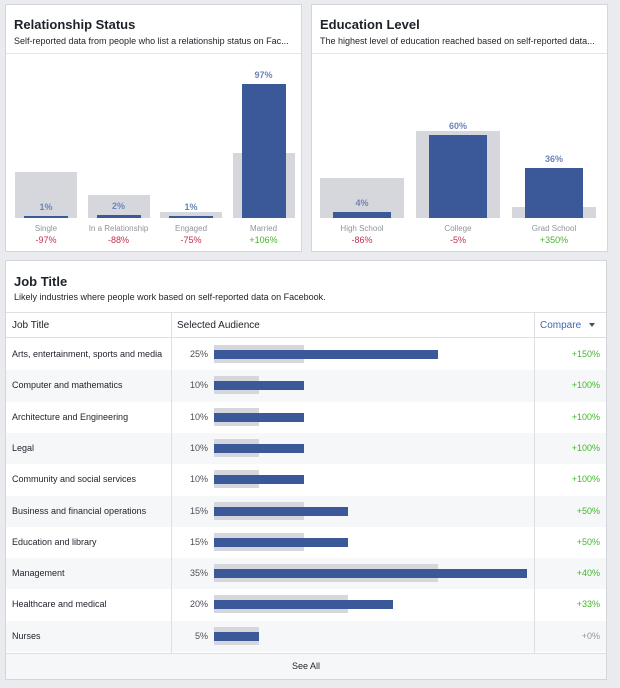 The height and width of the screenshot is (688, 620). Describe the element at coordinates (592, 325) in the screenshot. I see `chevron-down-icon` at that location.